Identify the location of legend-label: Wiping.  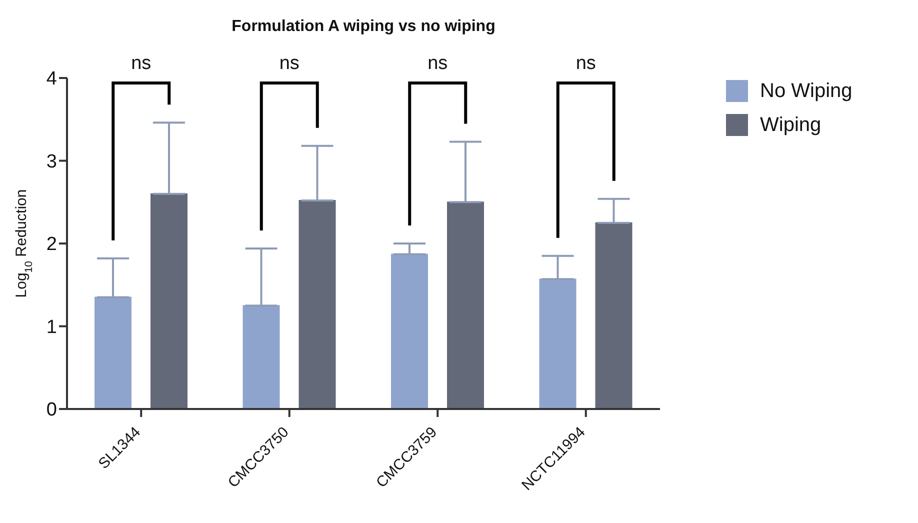
(791, 125).